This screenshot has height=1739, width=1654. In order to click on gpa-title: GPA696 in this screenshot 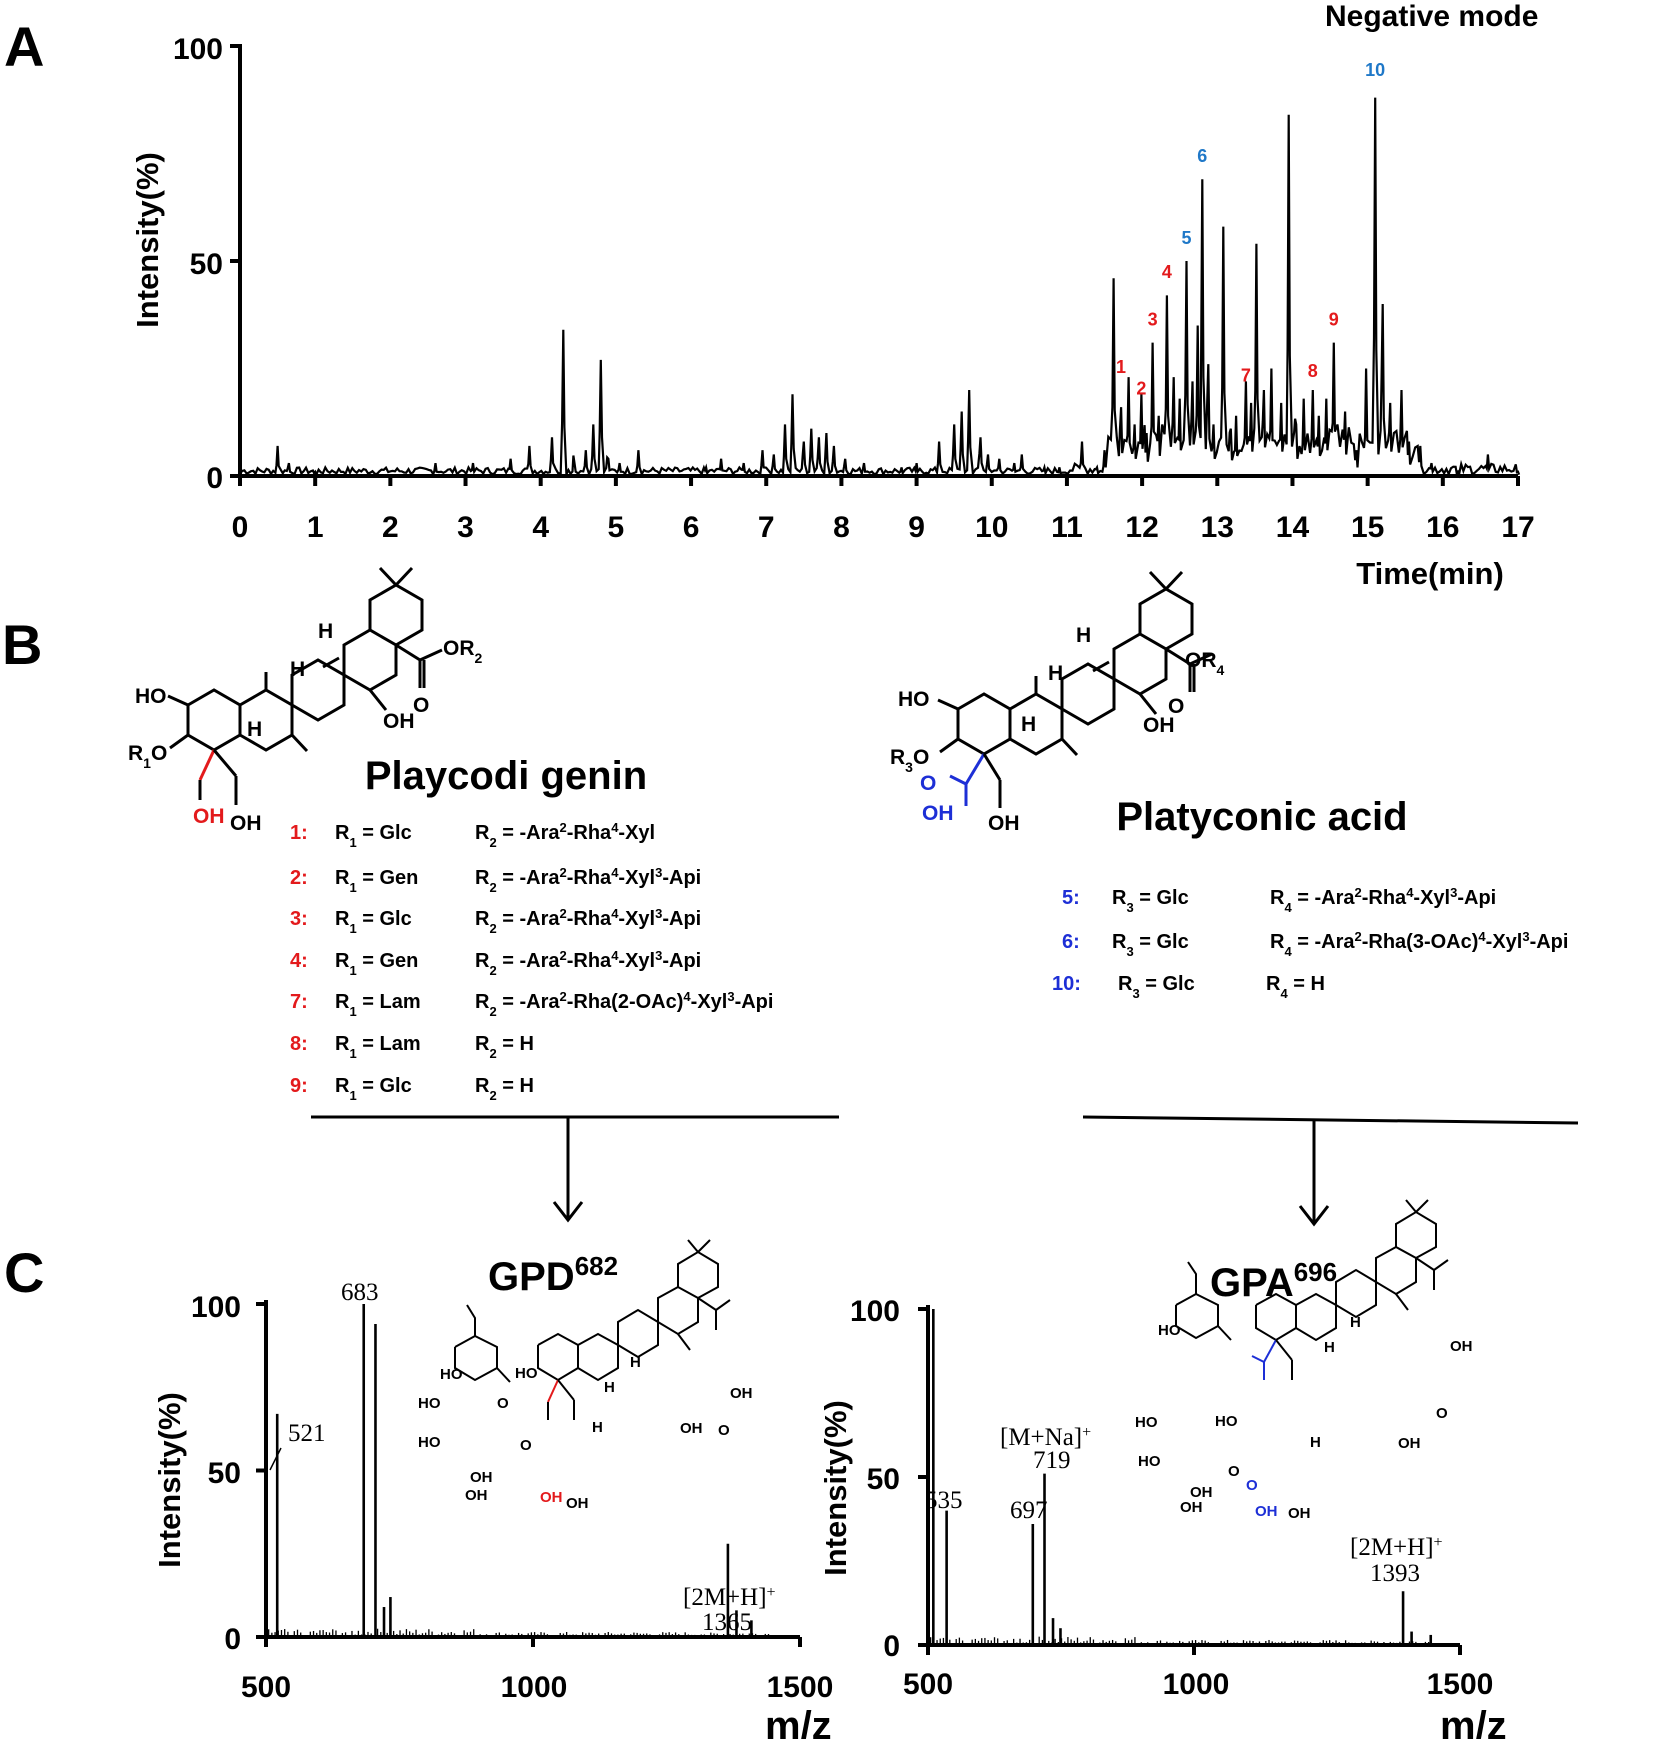, I will do `click(1273, 1281)`.